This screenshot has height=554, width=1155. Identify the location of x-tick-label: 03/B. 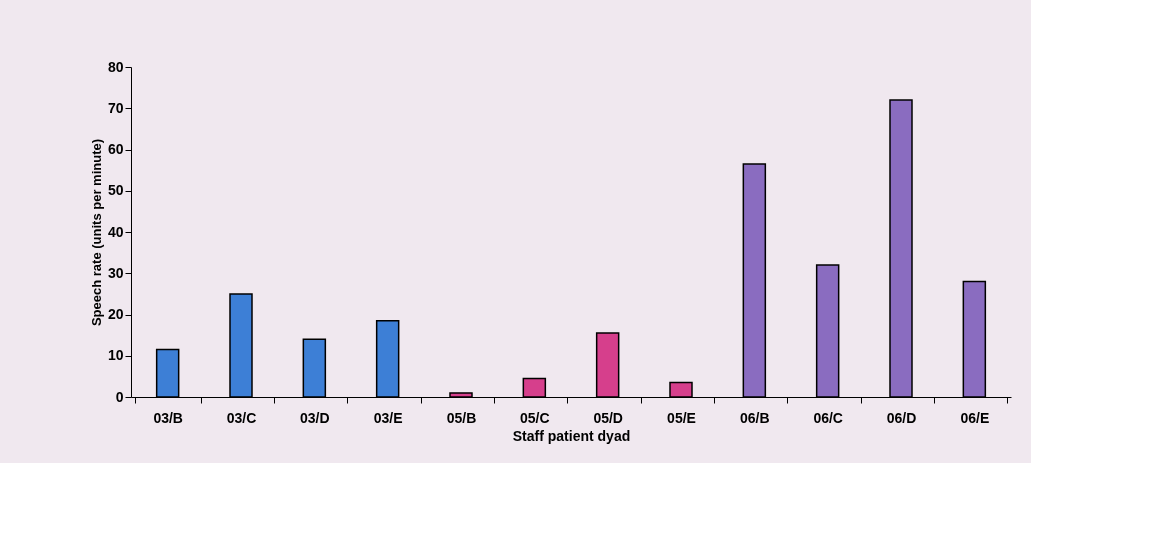
(168, 417).